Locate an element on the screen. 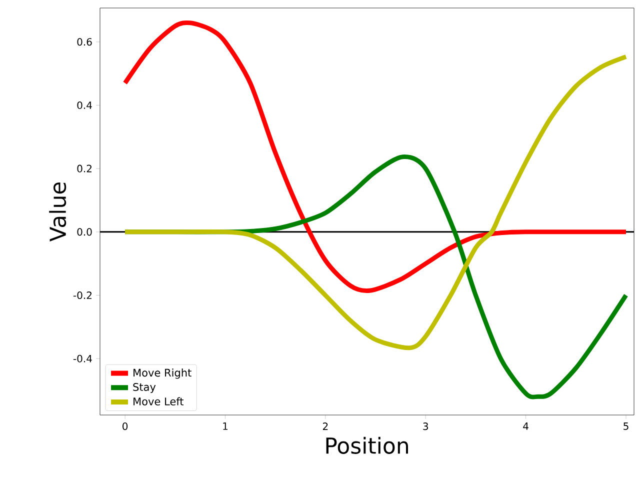  x-axis-title: Position is located at coordinates (367, 445).